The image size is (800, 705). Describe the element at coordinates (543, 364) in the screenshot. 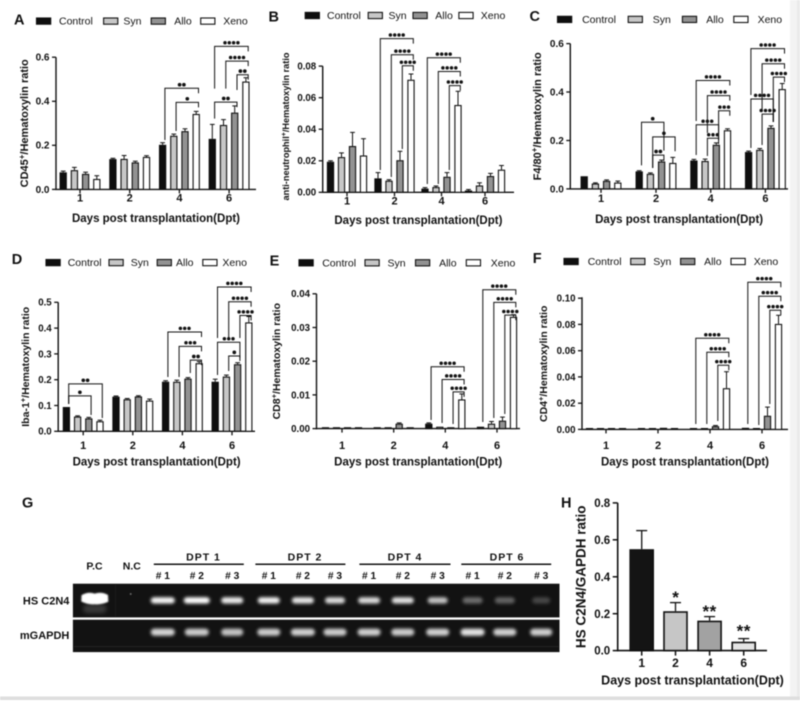

I see `svg-text: CD4+/Hematoxylin ratio` at that location.